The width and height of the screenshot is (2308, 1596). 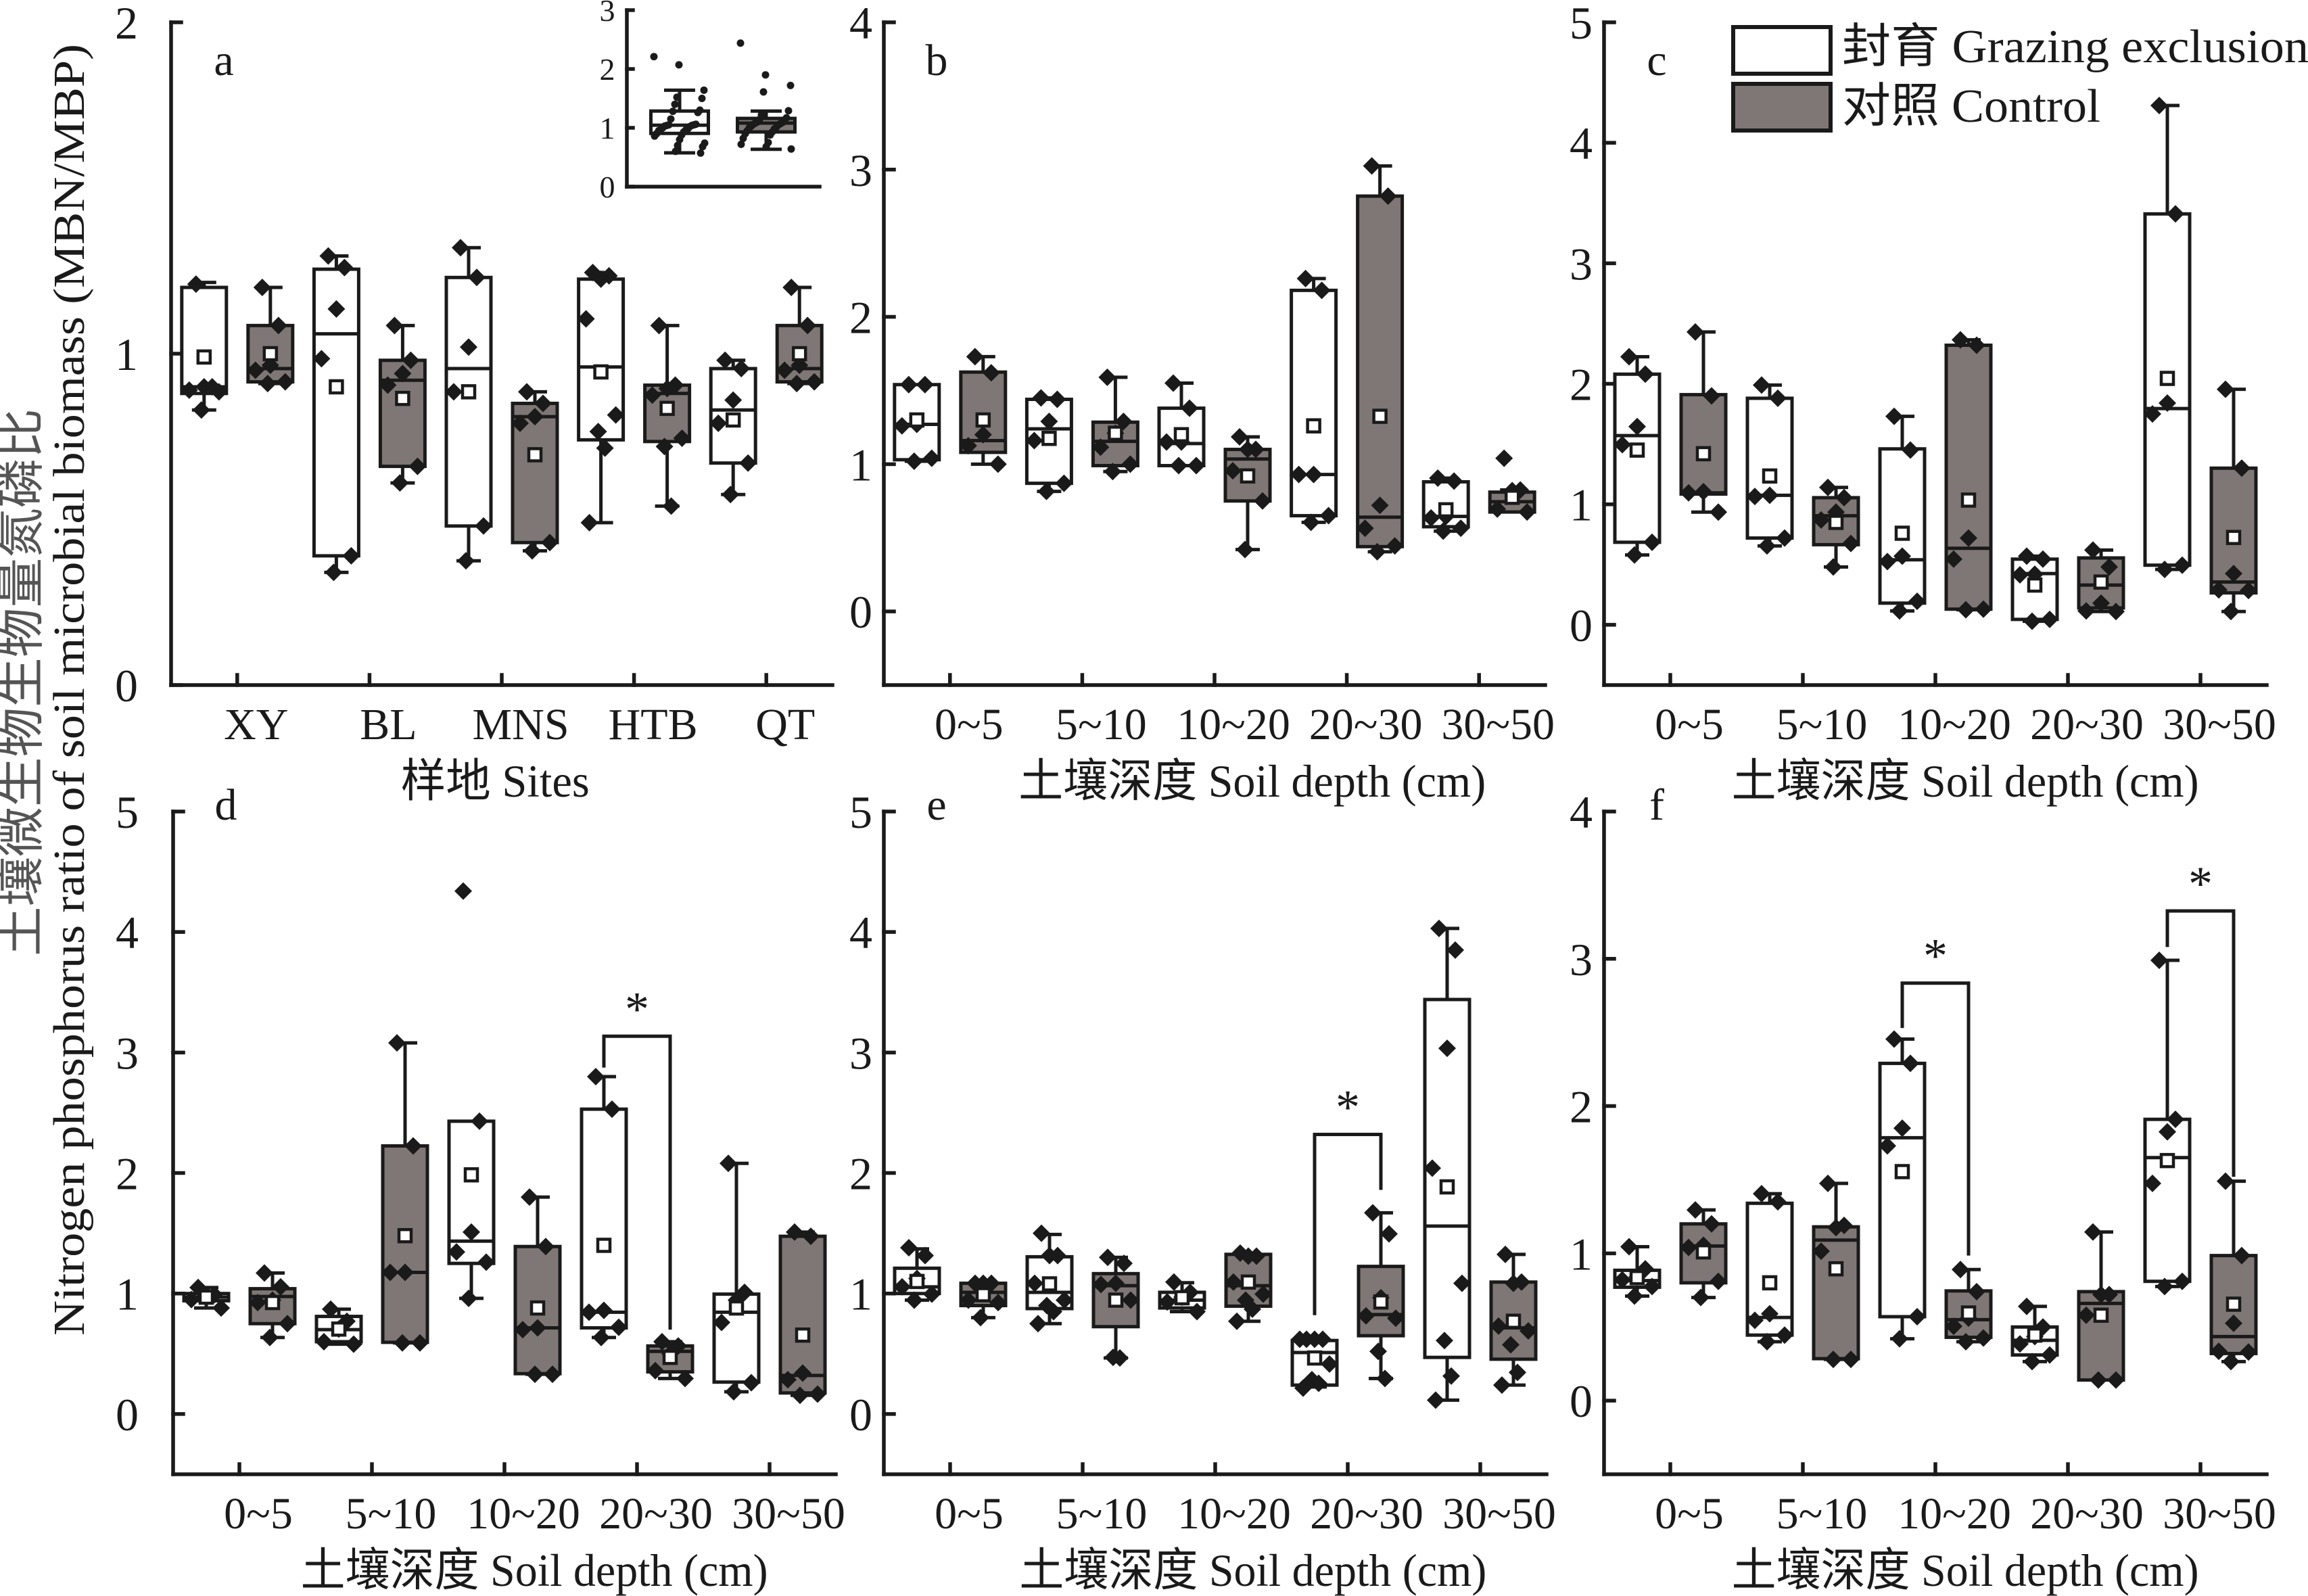 What do you see at coordinates (785, 724) in the screenshot?
I see `x-tick-label: QT` at bounding box center [785, 724].